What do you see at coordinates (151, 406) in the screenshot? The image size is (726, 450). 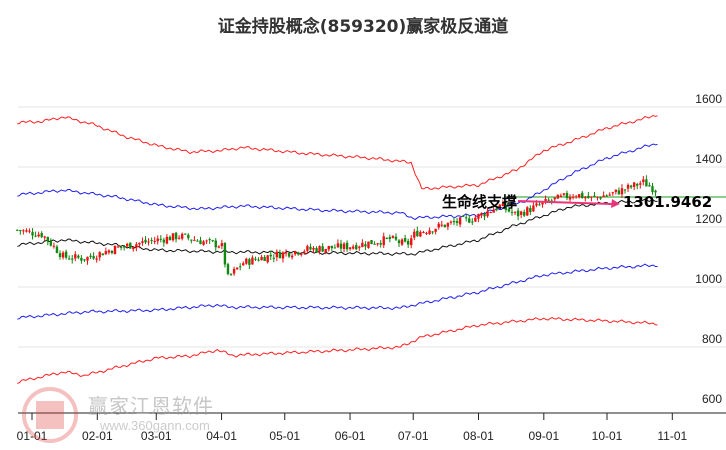 I see `watermark-brand: 赢家江恩软件` at bounding box center [151, 406].